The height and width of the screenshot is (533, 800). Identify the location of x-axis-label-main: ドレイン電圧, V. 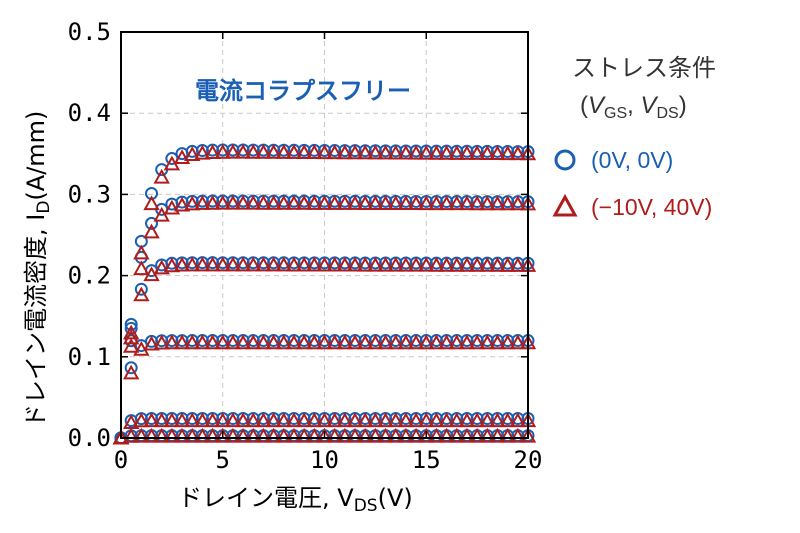
(266, 498).